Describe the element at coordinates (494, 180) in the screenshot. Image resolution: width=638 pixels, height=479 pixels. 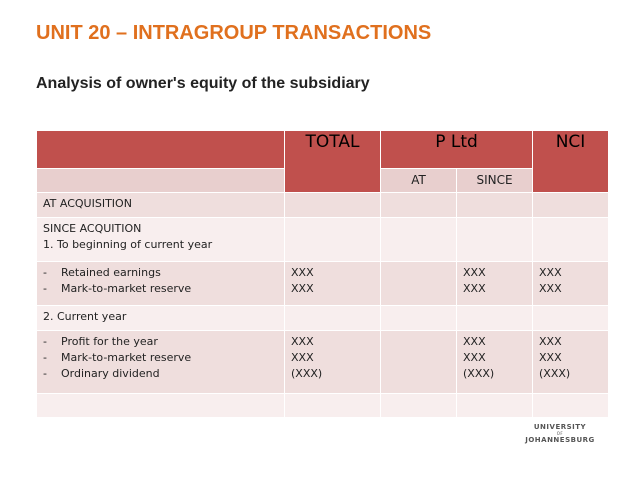
I see `subheader-since: SINCE` at that location.